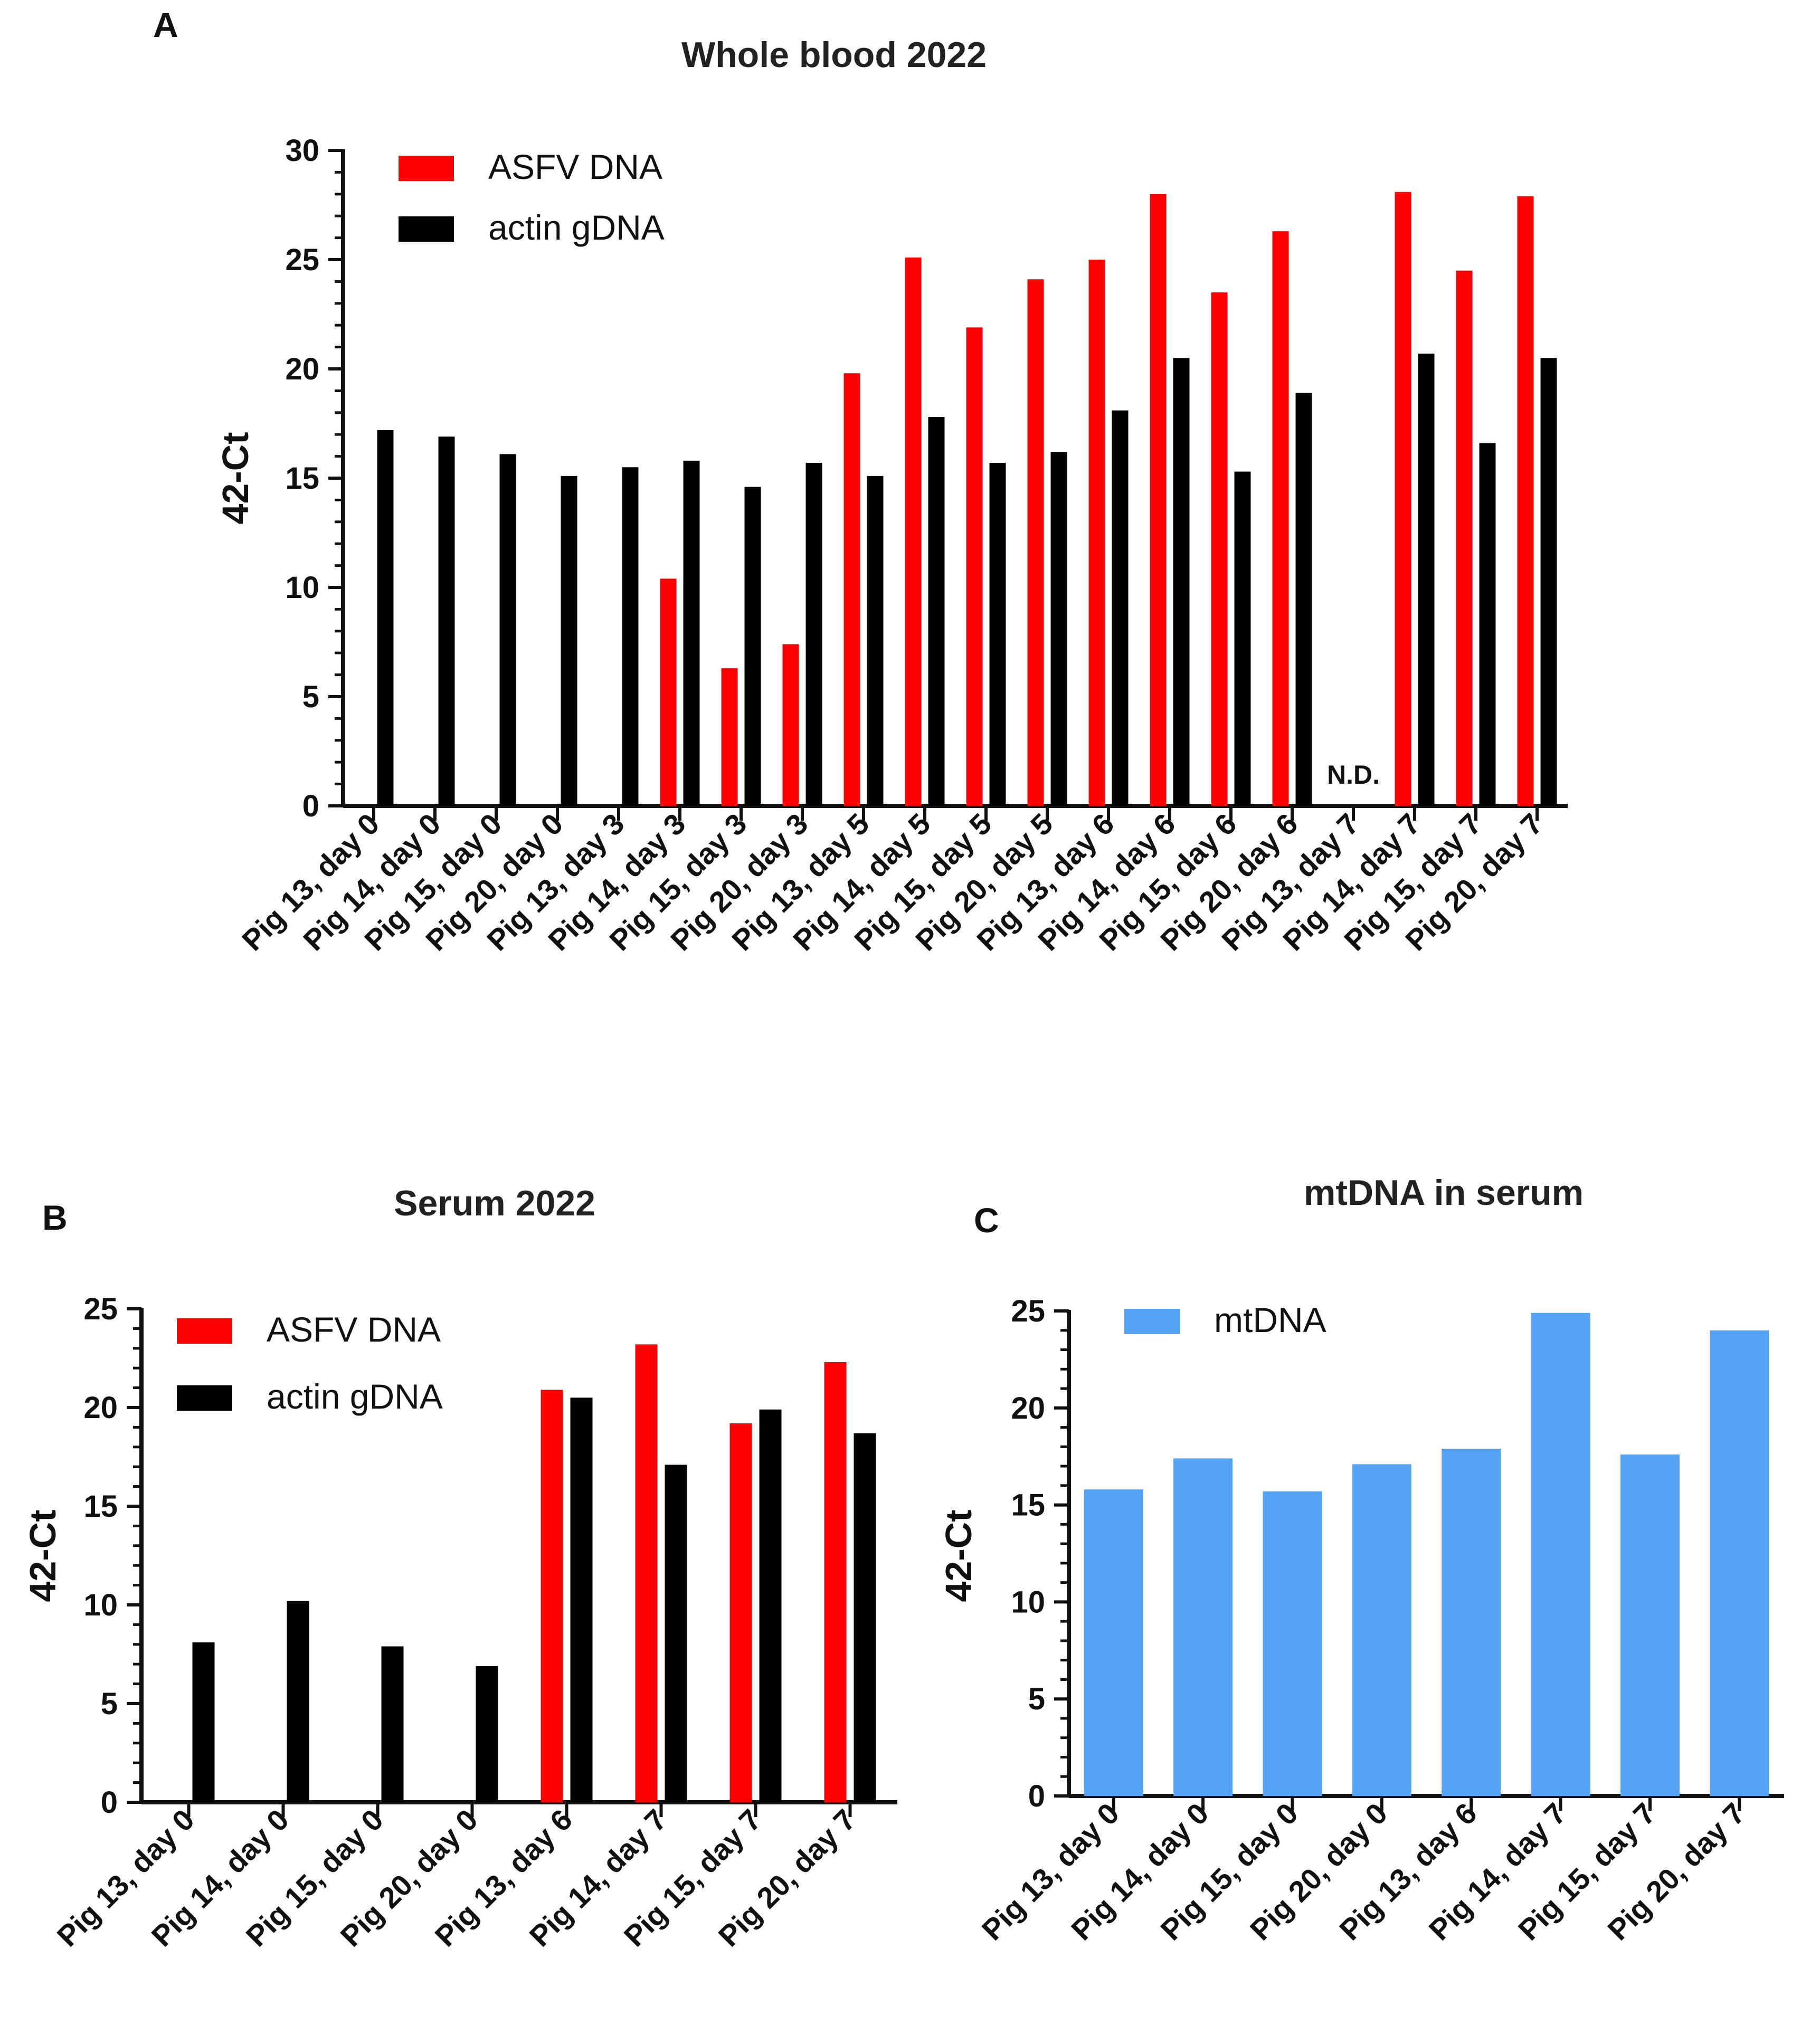 The height and width of the screenshot is (2044, 1820). Describe the element at coordinates (1444, 1193) in the screenshot. I see `chart-title: mtDNA in serum` at that location.